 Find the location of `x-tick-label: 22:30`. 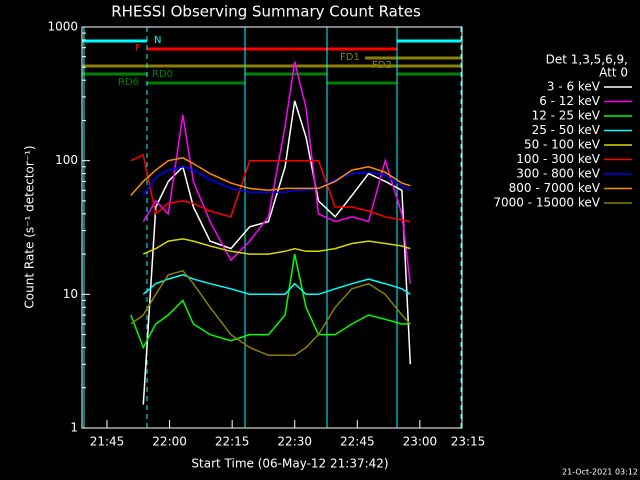

x-tick-label: 22:30 is located at coordinates (294, 442).